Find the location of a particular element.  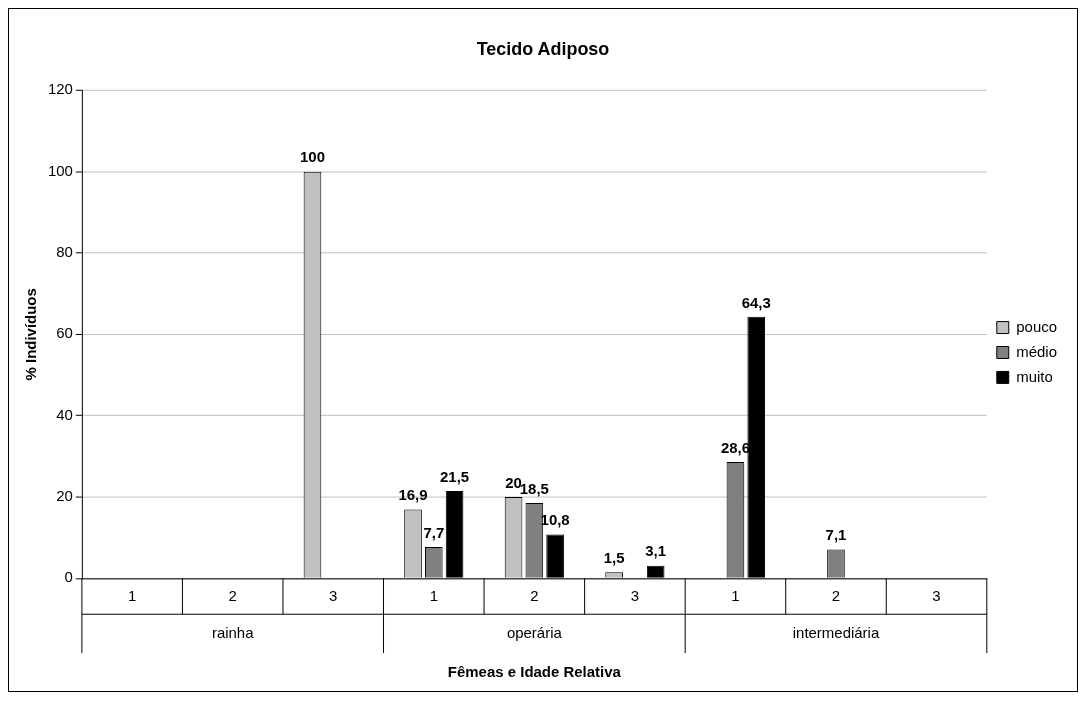

legend-label: muito is located at coordinates (1034, 376).